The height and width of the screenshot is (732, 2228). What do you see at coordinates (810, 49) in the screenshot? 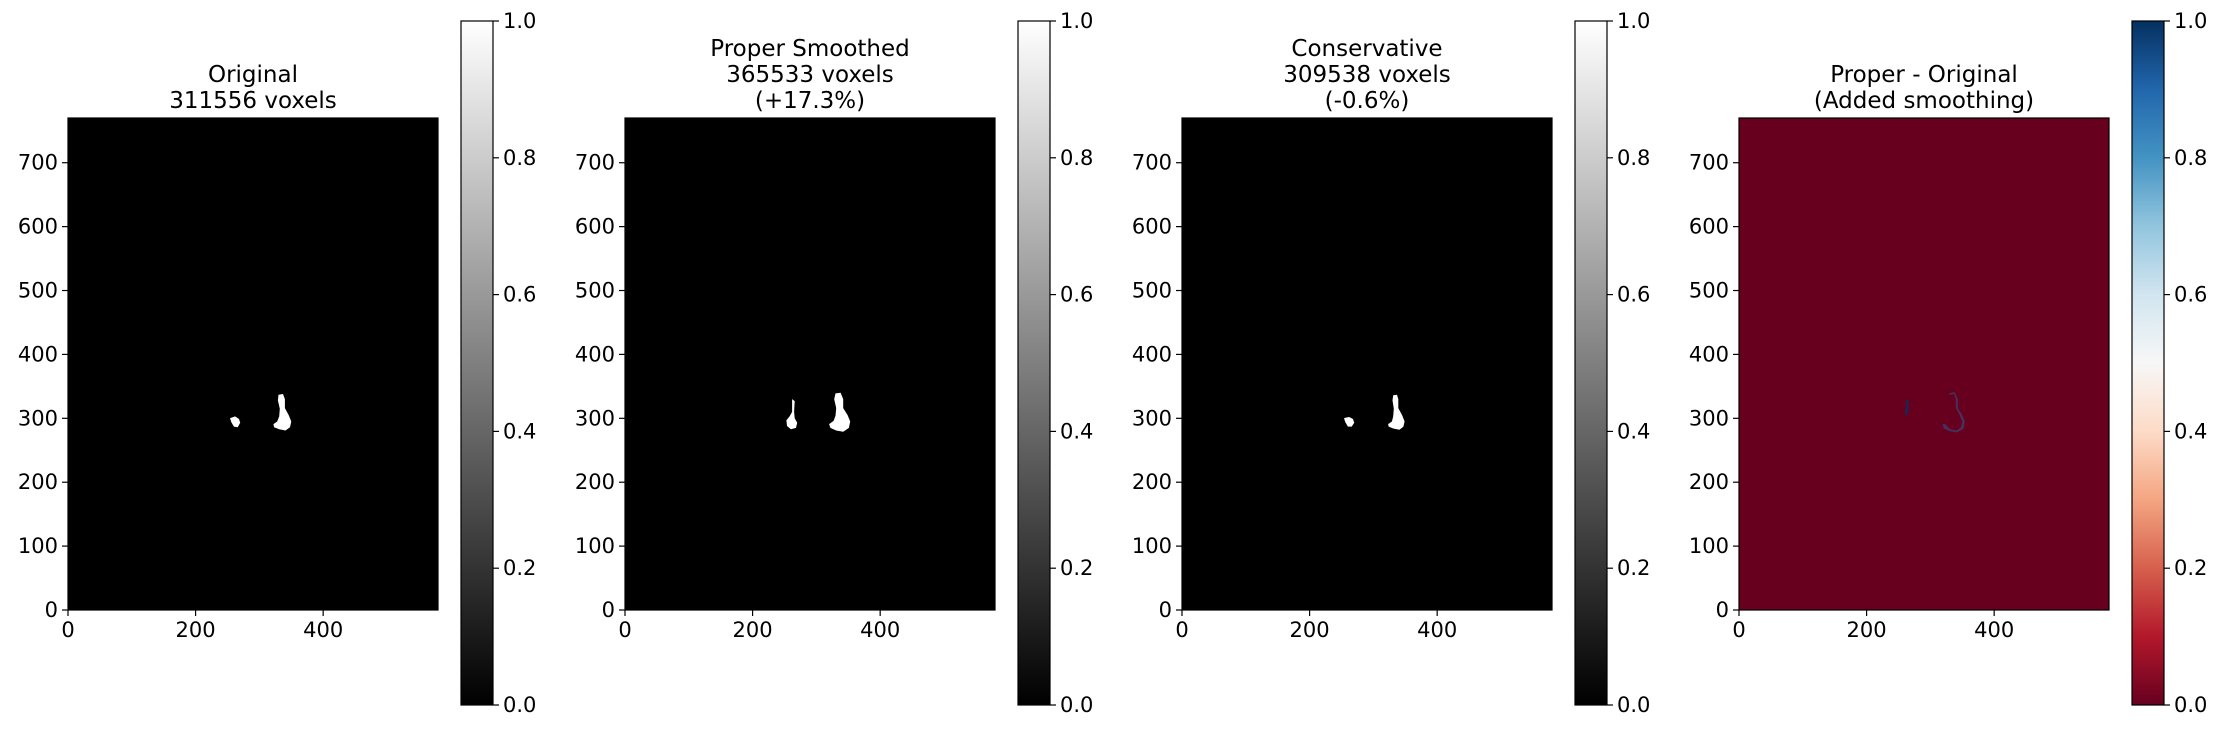
I see `panel-title-line: Proper Smoothed` at bounding box center [810, 49].